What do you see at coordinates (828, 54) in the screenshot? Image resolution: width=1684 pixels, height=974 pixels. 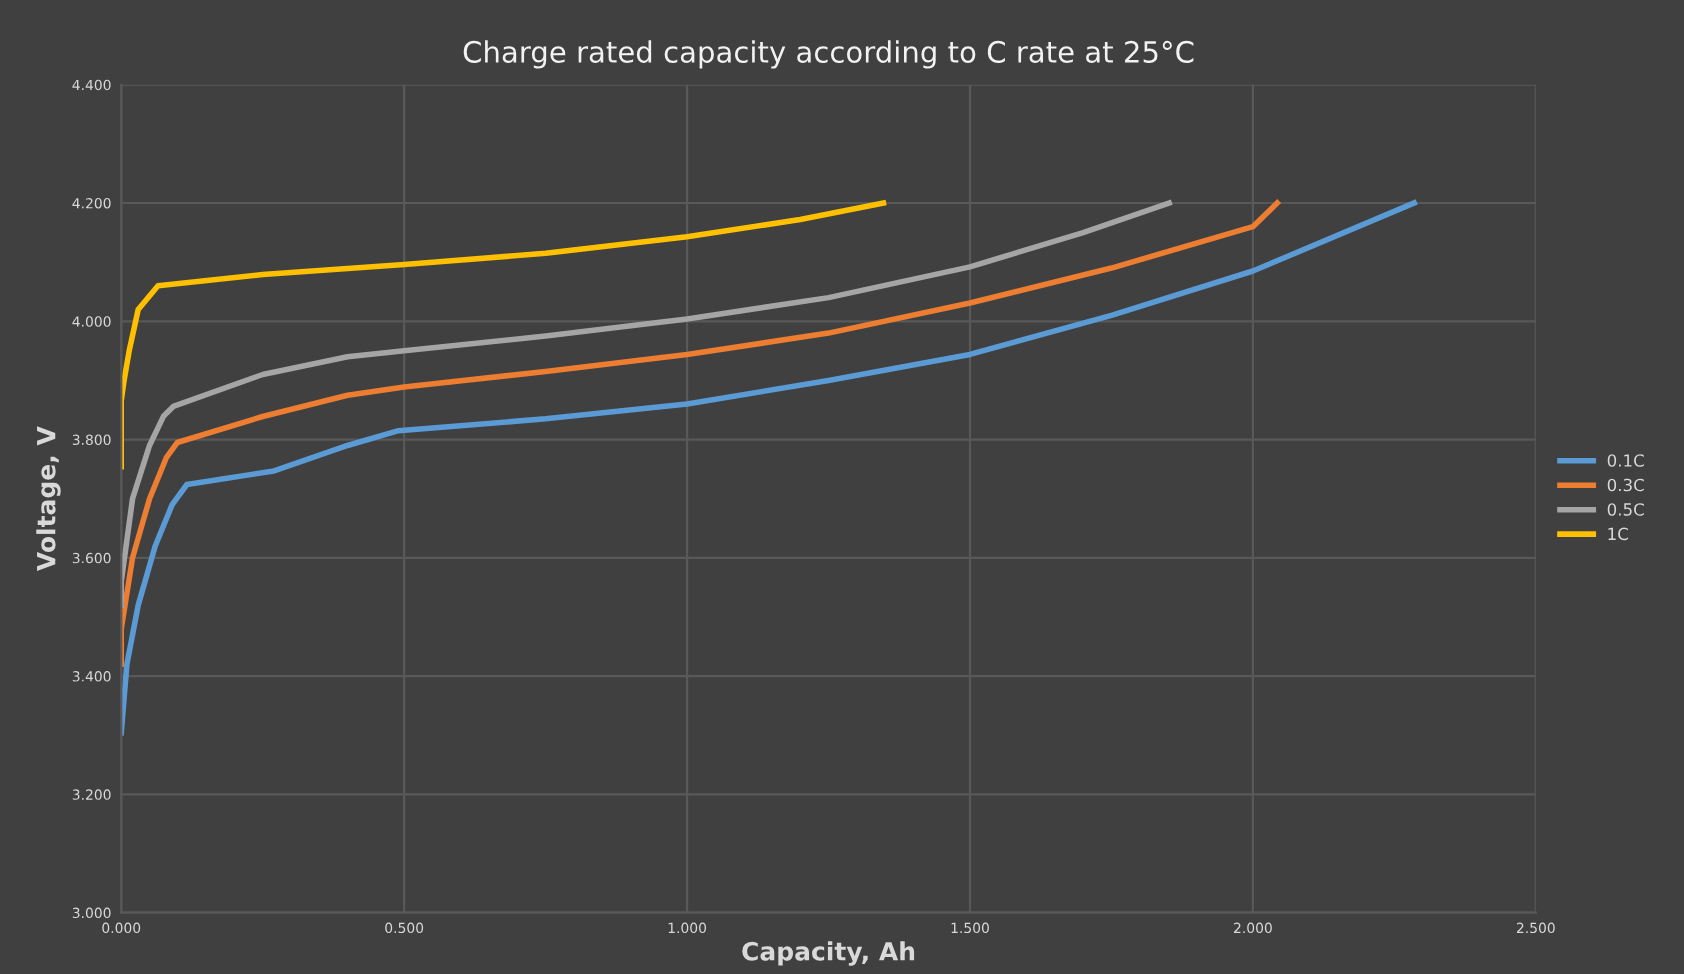 I see `chart-title: Charge rated capacity according to C rate at 25°C` at bounding box center [828, 54].